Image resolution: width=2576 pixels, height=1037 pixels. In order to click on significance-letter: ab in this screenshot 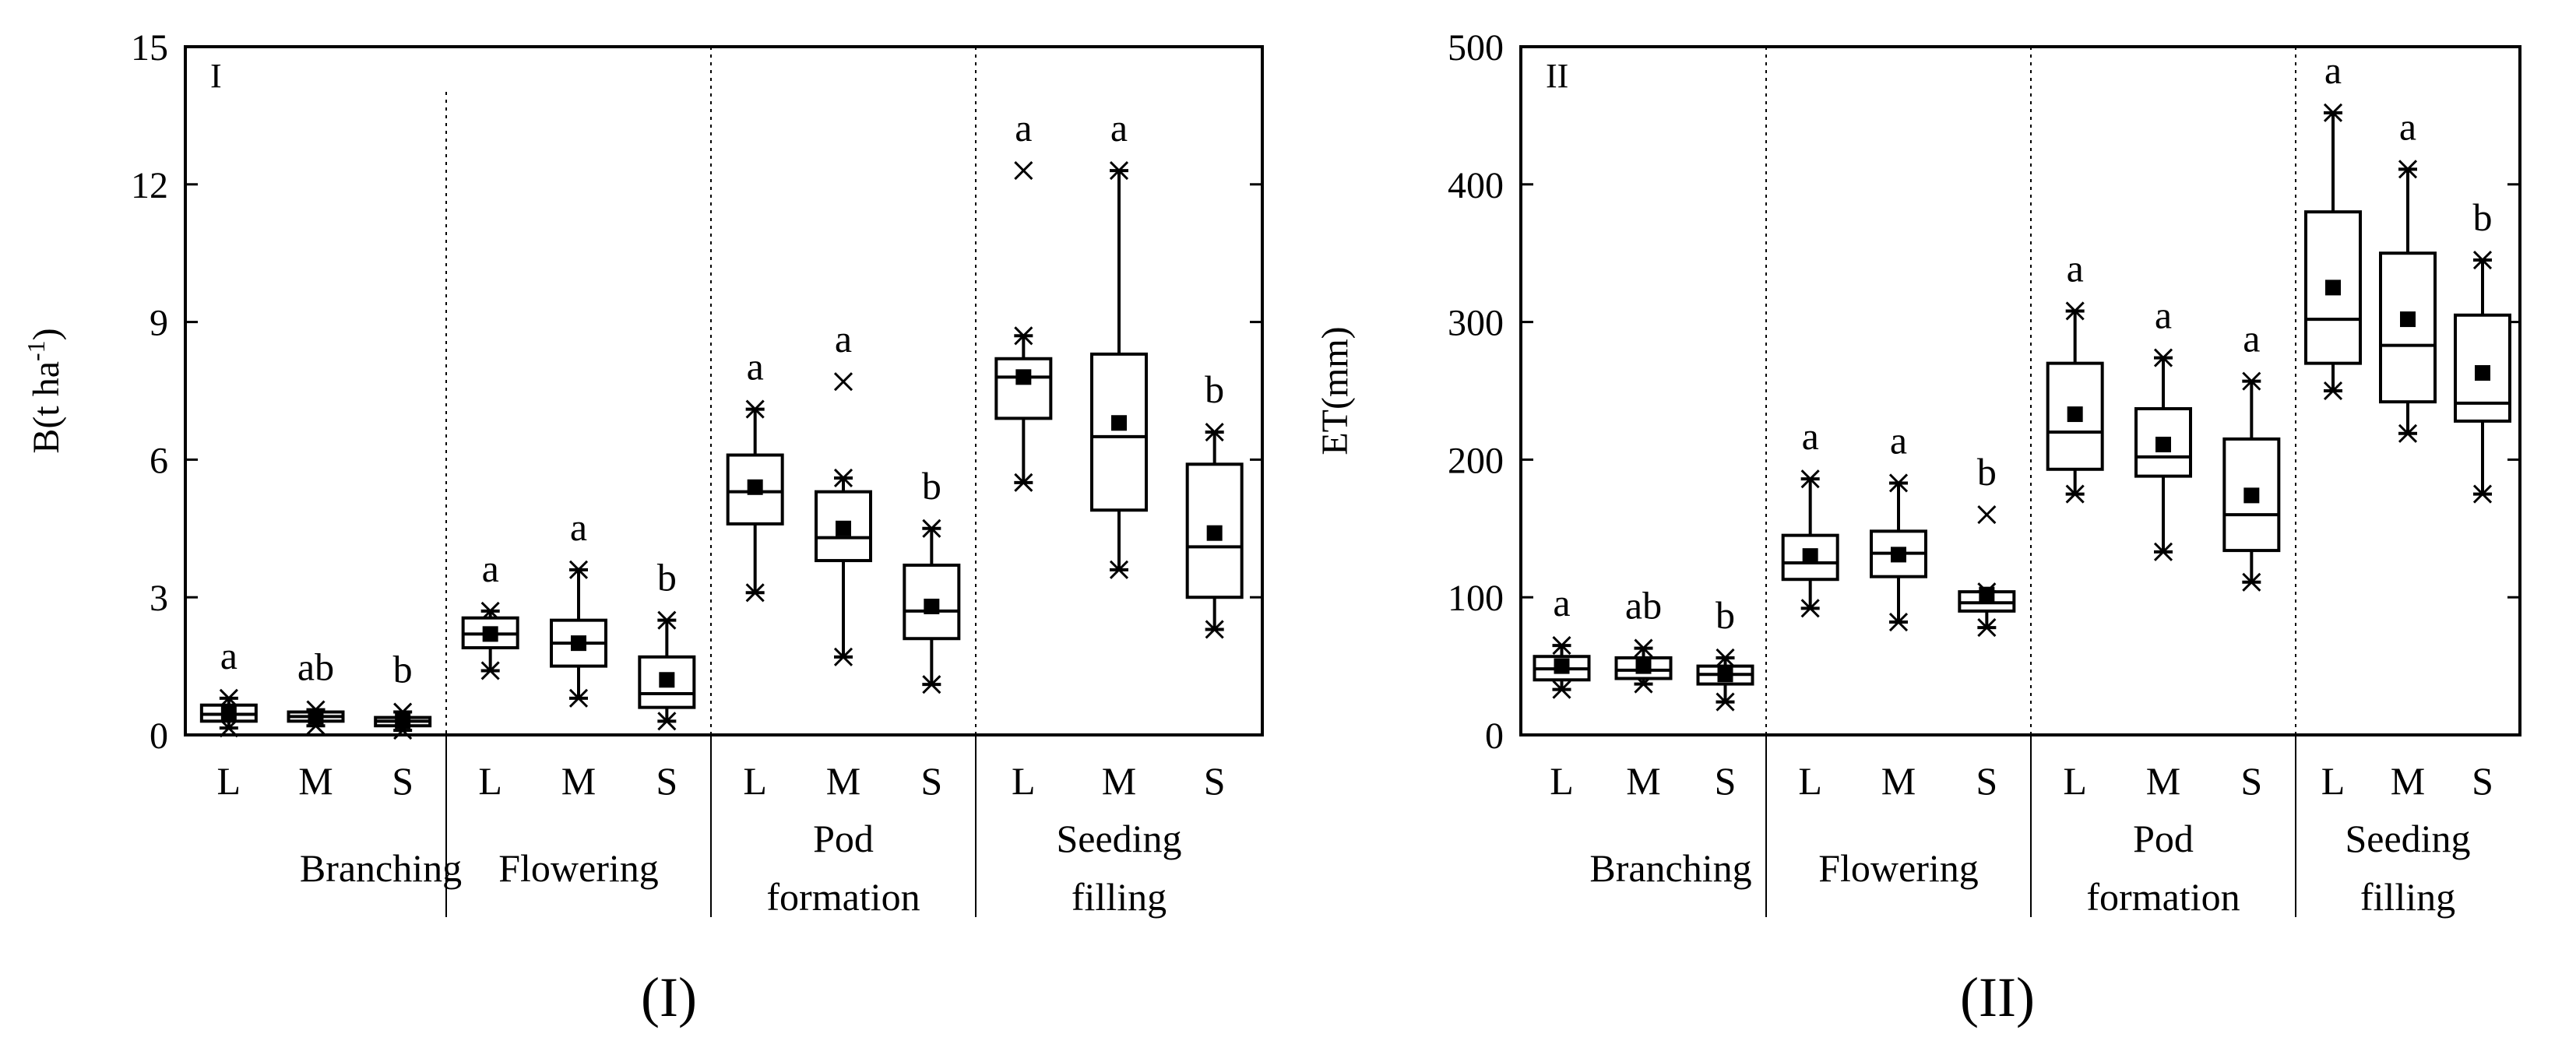, I will do `click(315, 667)`.